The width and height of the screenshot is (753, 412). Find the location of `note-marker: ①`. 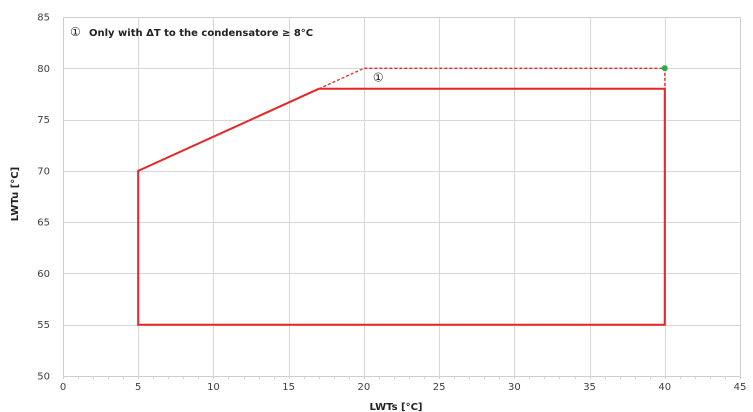

note-marker: ① is located at coordinates (75, 32).